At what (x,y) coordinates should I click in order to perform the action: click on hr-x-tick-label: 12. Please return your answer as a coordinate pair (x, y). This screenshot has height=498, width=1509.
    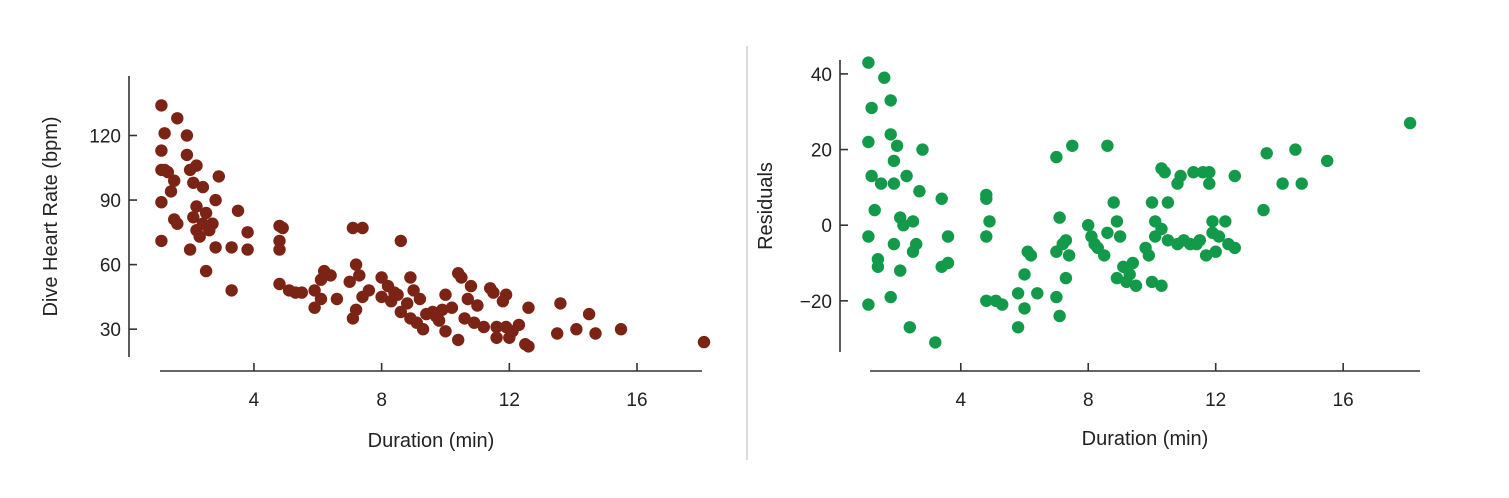
    Looking at the image, I should click on (509, 400).